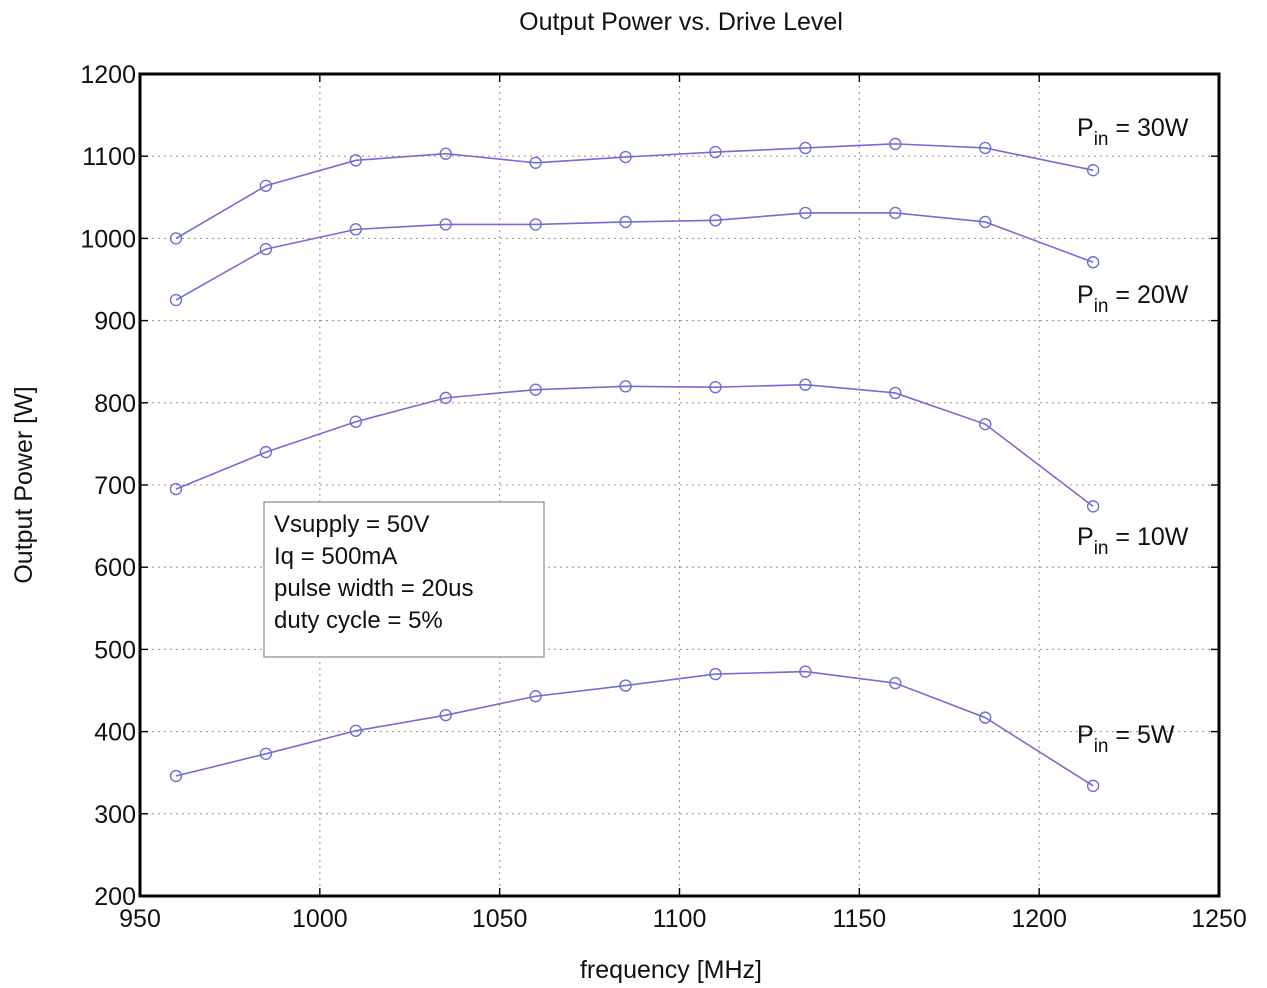  What do you see at coordinates (671, 970) in the screenshot?
I see `x-axis-label: frequency [MHz]` at bounding box center [671, 970].